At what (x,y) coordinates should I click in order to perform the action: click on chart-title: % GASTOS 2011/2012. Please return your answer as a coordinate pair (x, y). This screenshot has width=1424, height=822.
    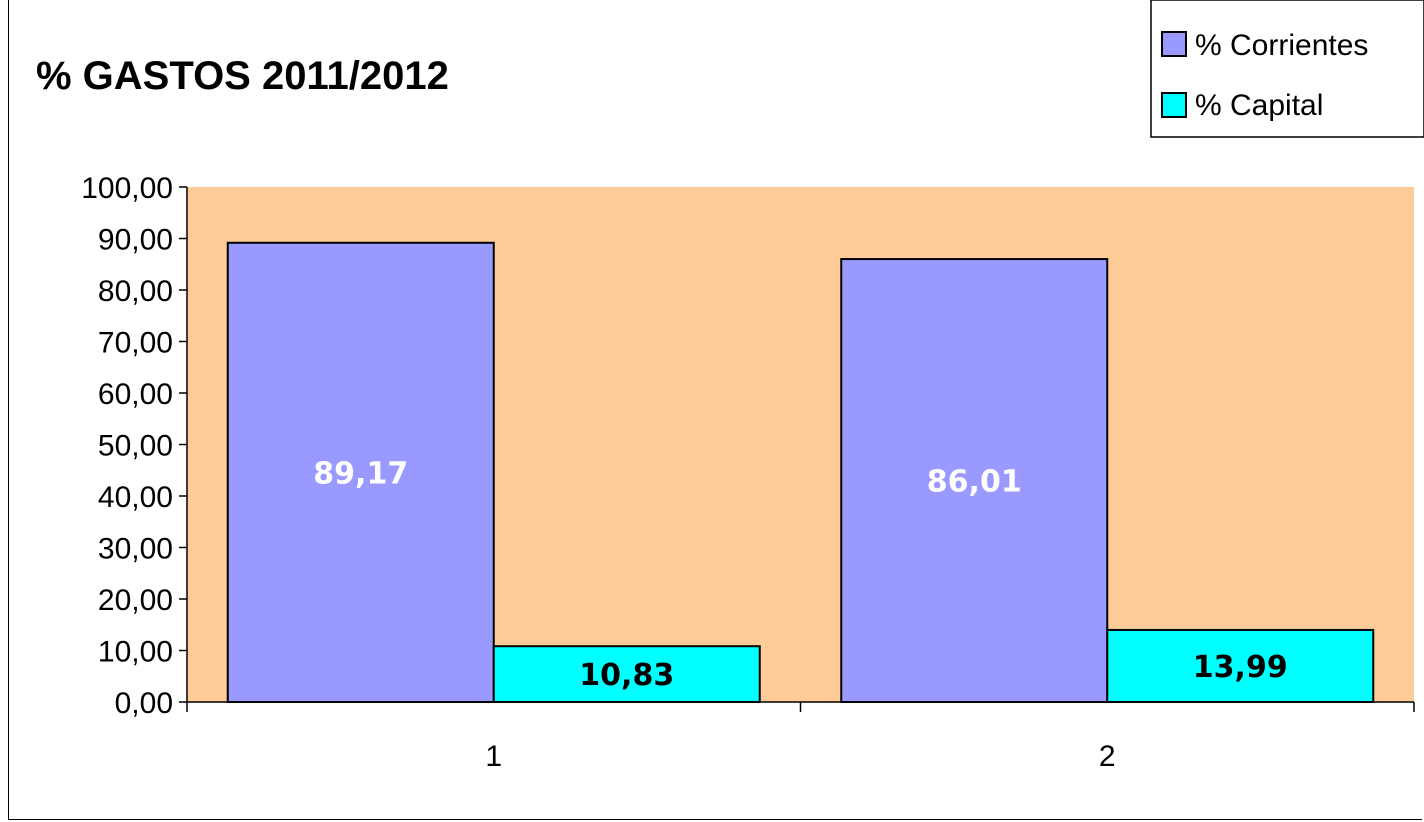
    Looking at the image, I should click on (242, 76).